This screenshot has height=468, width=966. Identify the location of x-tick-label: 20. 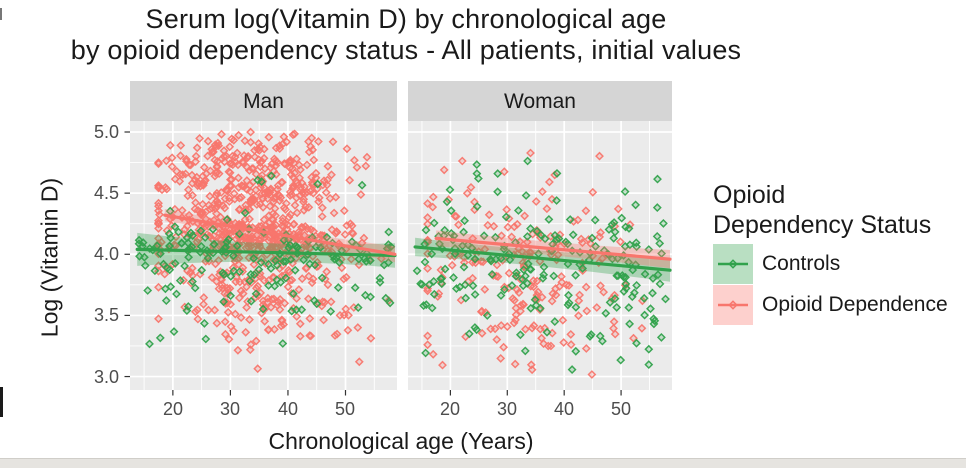
(450, 409).